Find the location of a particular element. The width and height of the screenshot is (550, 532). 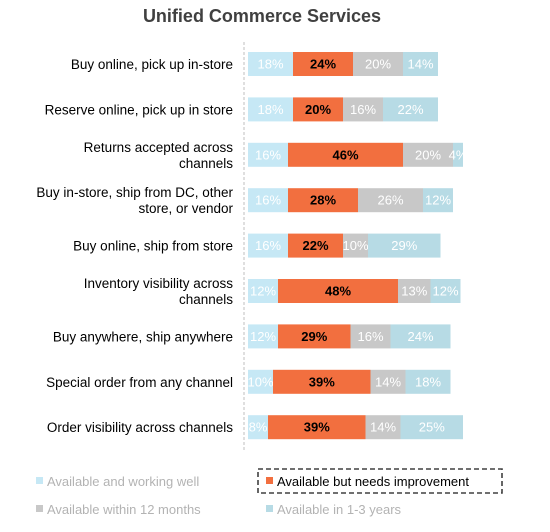

category-label-line: store, or vendor is located at coordinates (185, 208).